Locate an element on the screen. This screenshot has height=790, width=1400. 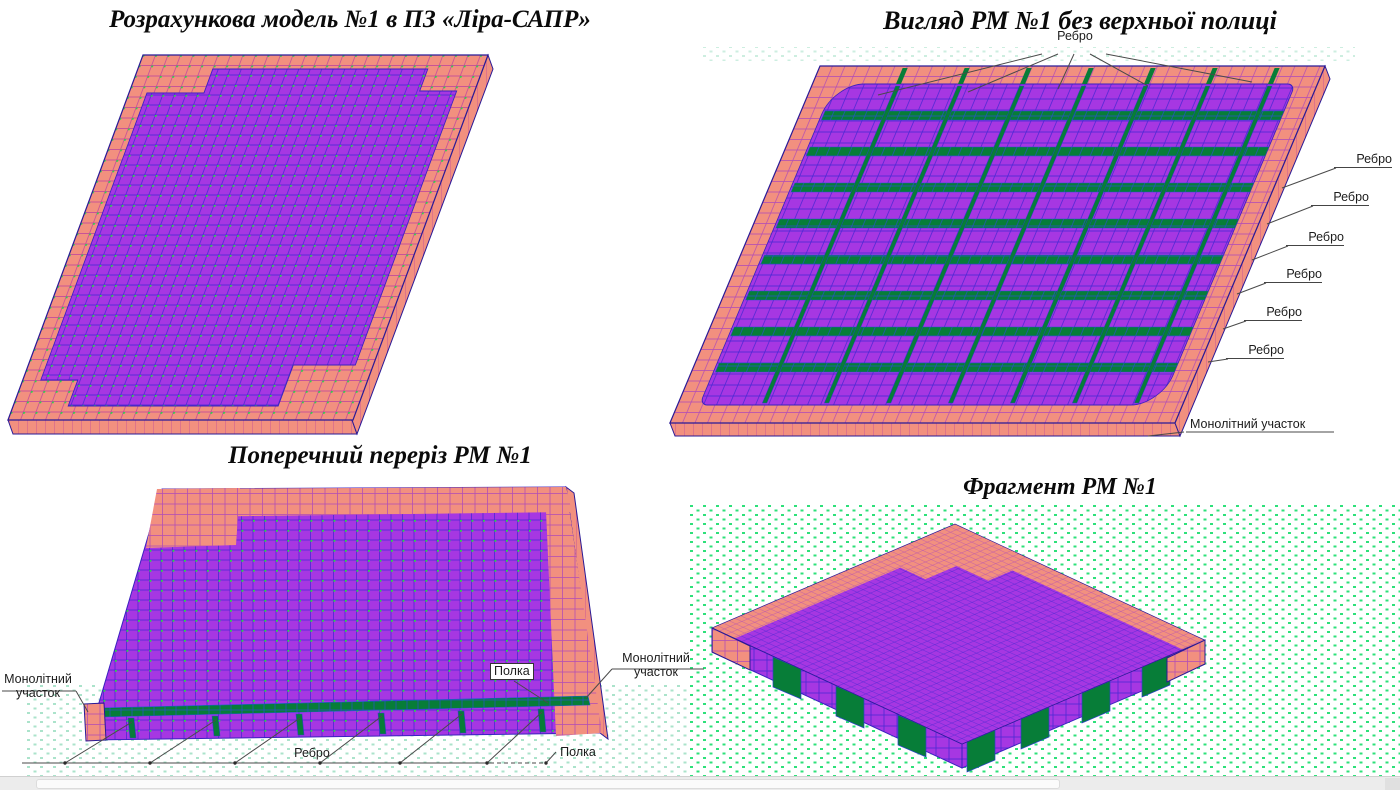
title-top-right: Вигляд РМ №1 без верхньої полиці is located at coordinates (1080, 20).